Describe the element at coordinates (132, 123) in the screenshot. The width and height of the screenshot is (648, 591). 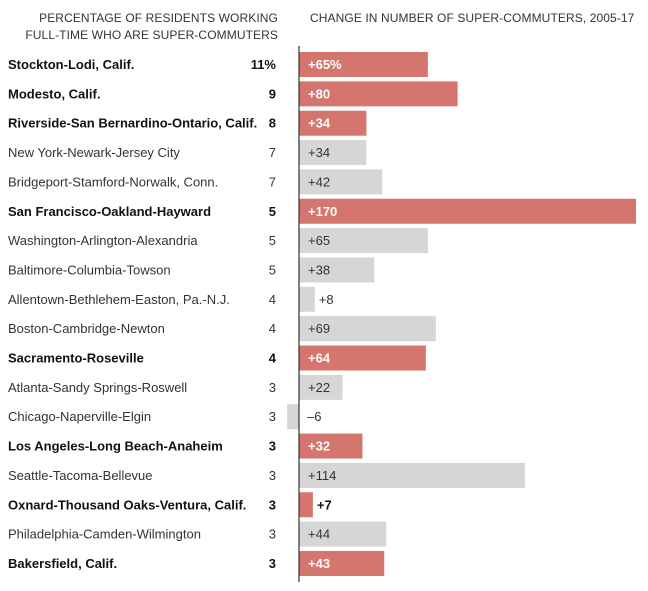
I see `row-label: Riverside-San Bernardino-Ontario, Calif.` at that location.